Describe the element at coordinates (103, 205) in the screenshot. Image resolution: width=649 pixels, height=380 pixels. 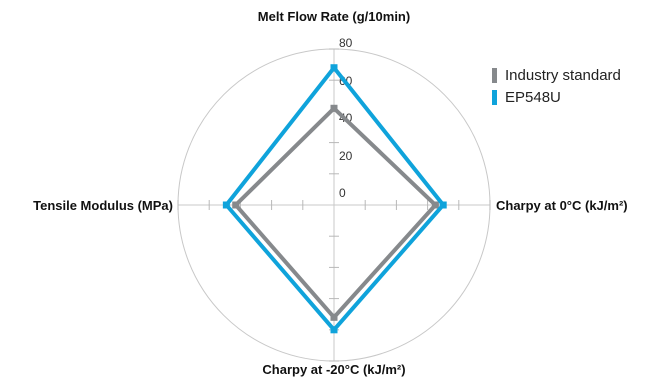
I see `axis-label-tensile-modulus: Tensile Modulus (MPa)` at that location.